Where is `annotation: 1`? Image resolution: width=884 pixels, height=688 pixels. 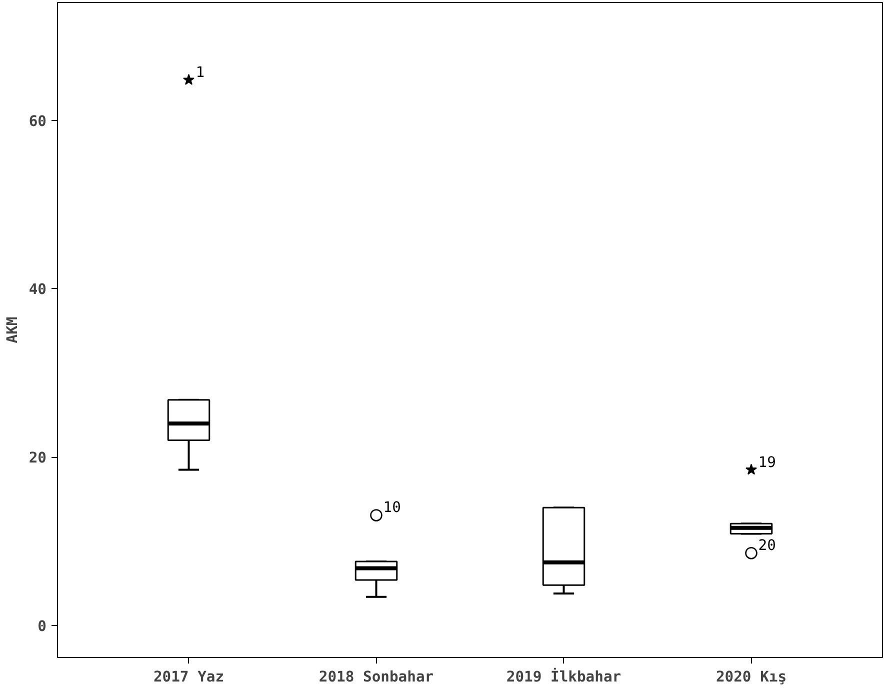
annotation: 1 is located at coordinates (200, 72).